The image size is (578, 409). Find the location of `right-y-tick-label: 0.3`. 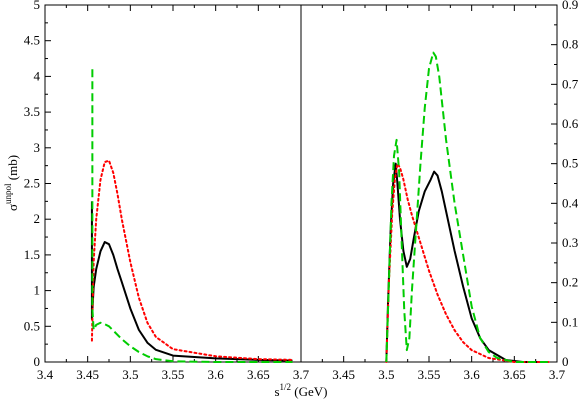

right-y-tick-label: 0.3 is located at coordinates (570, 242).